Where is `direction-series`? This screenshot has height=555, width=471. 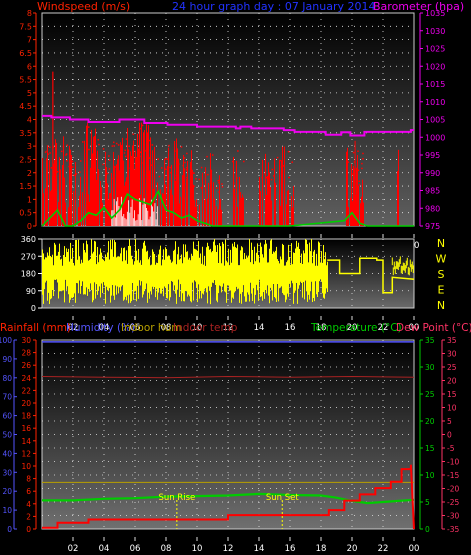 direction-series is located at coordinates (228, 272).